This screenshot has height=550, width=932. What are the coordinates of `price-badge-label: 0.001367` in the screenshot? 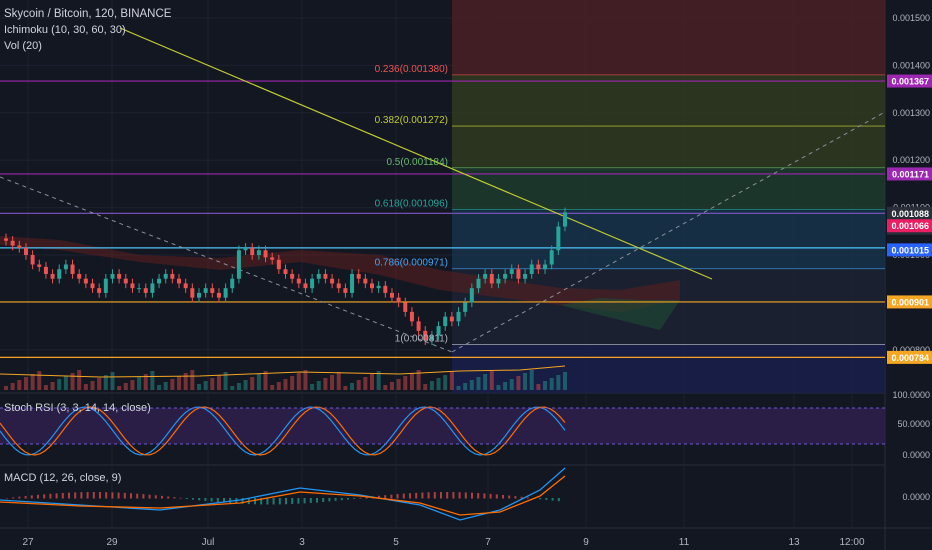 It's located at (910, 82).